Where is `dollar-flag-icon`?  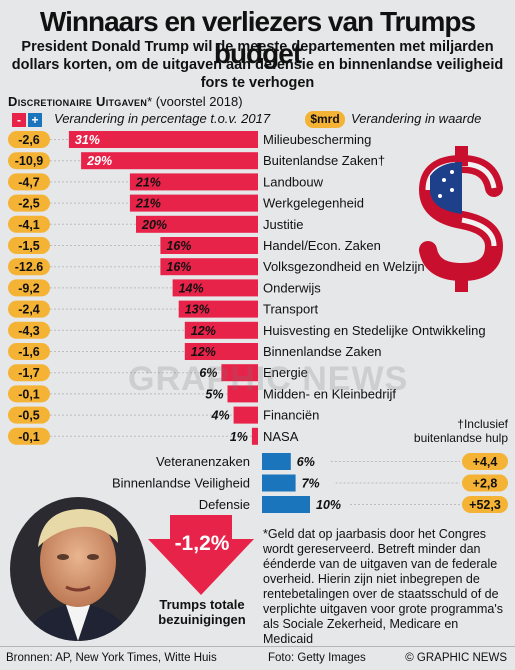
dollar-flag-icon is located at coordinates (461, 219).